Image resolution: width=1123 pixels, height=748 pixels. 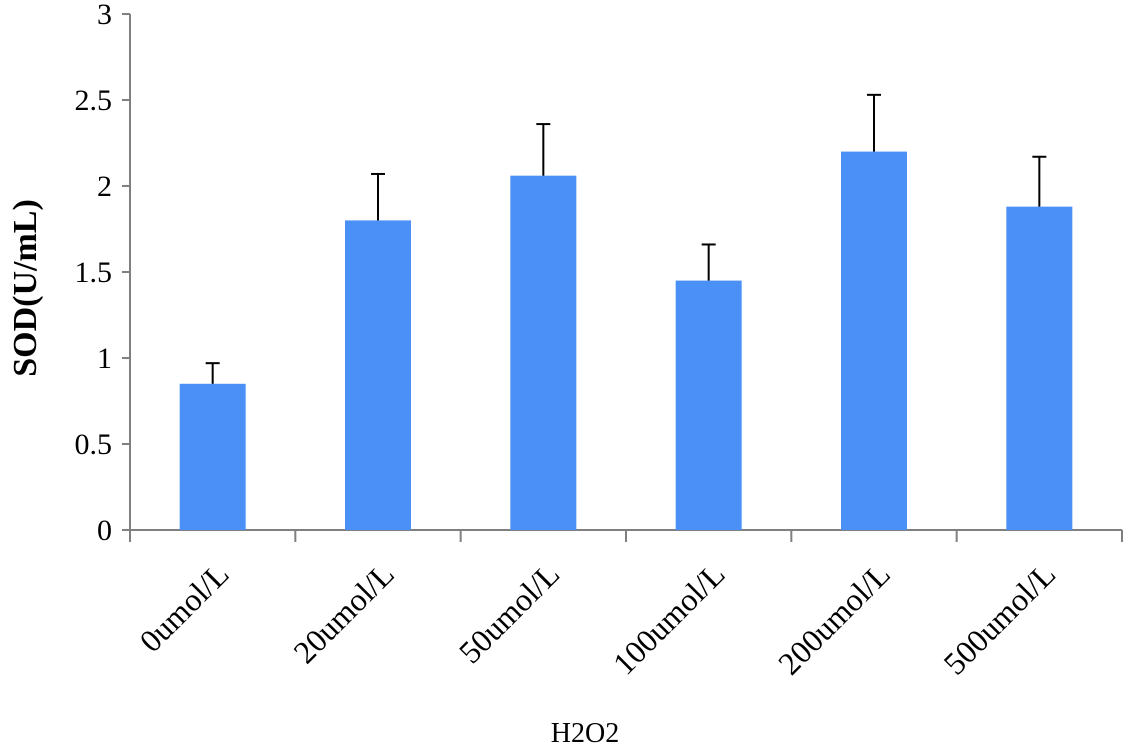 I want to click on y-tick-label: 1, so click(x=104, y=358).